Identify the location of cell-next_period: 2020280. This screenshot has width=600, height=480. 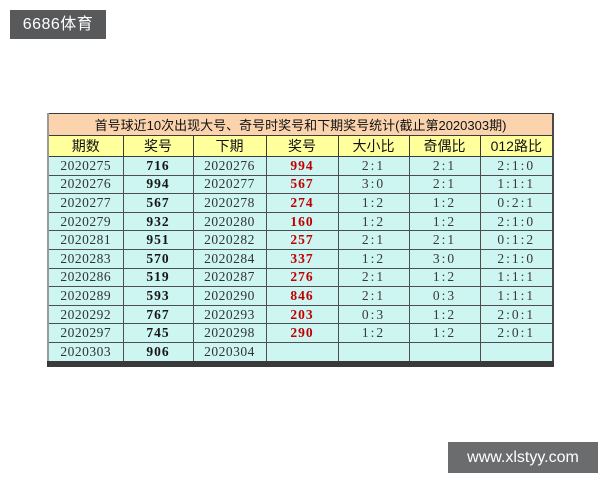
(229, 221).